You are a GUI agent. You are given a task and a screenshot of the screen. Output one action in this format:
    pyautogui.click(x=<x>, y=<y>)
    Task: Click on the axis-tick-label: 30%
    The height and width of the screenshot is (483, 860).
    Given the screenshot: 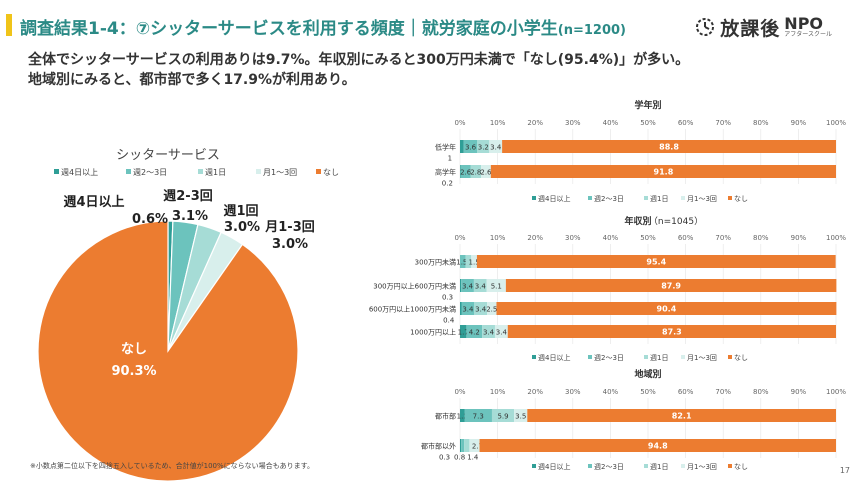 What is the action you would take?
    pyautogui.click(x=573, y=123)
    